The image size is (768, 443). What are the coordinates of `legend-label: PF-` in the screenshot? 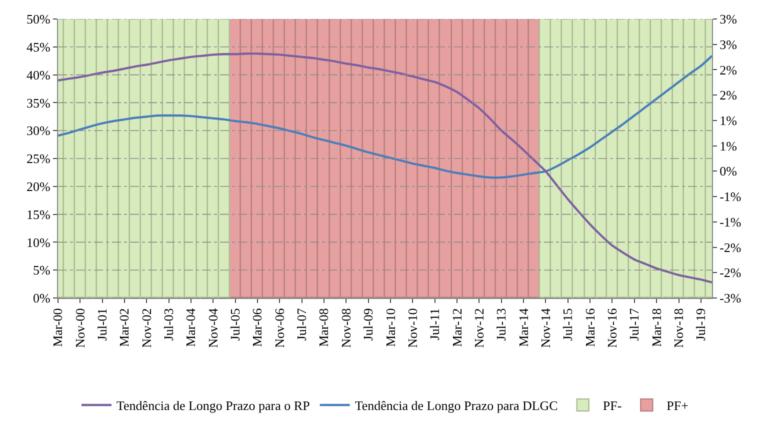 It's located at (612, 406).